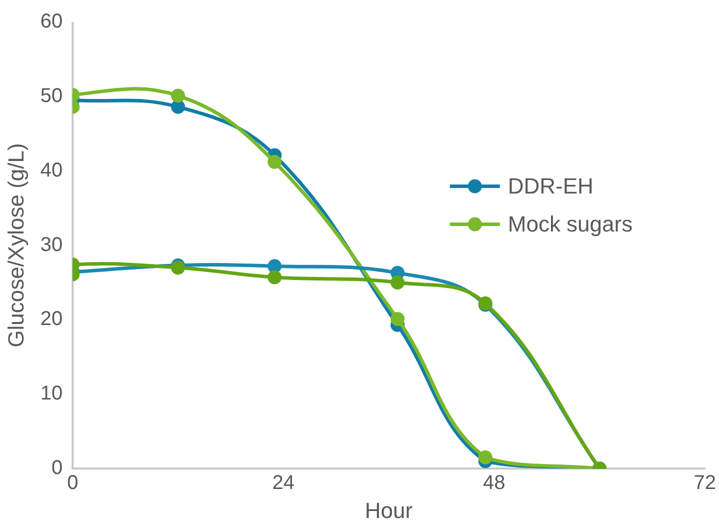 The image size is (719, 529). I want to click on y-tick-label: 10, so click(51, 393).